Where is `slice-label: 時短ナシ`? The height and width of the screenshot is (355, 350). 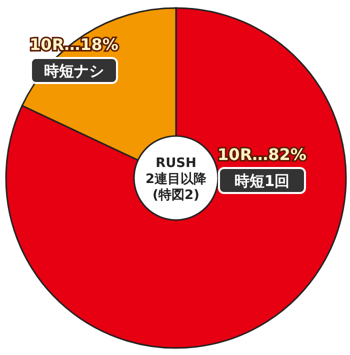
slice-label: 時短ナシ is located at coordinates (74, 71).